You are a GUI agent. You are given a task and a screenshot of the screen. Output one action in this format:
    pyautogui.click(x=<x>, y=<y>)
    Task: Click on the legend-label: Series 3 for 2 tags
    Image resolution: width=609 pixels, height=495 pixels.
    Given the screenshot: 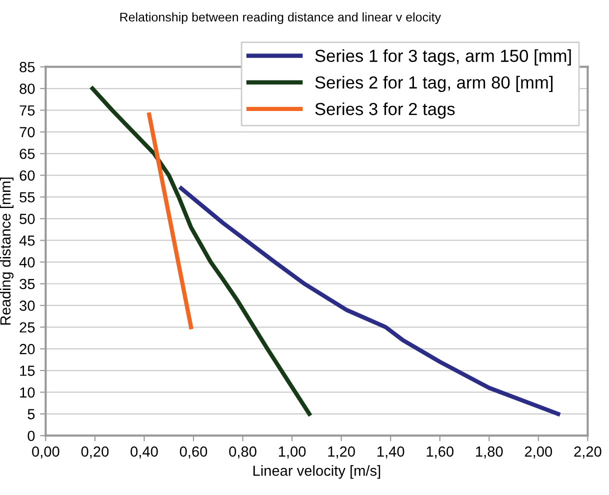 What is the action you would take?
    pyautogui.click(x=385, y=110)
    